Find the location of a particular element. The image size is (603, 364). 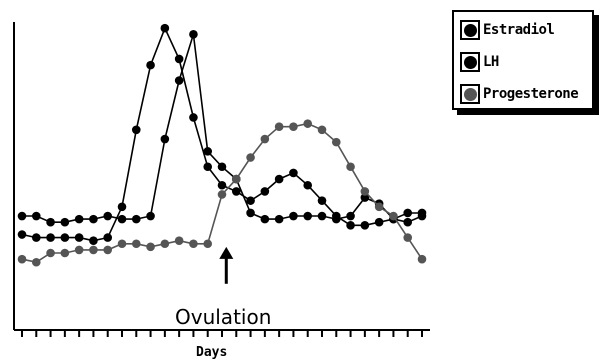

legend-dot-lh is located at coordinates (470, 62).